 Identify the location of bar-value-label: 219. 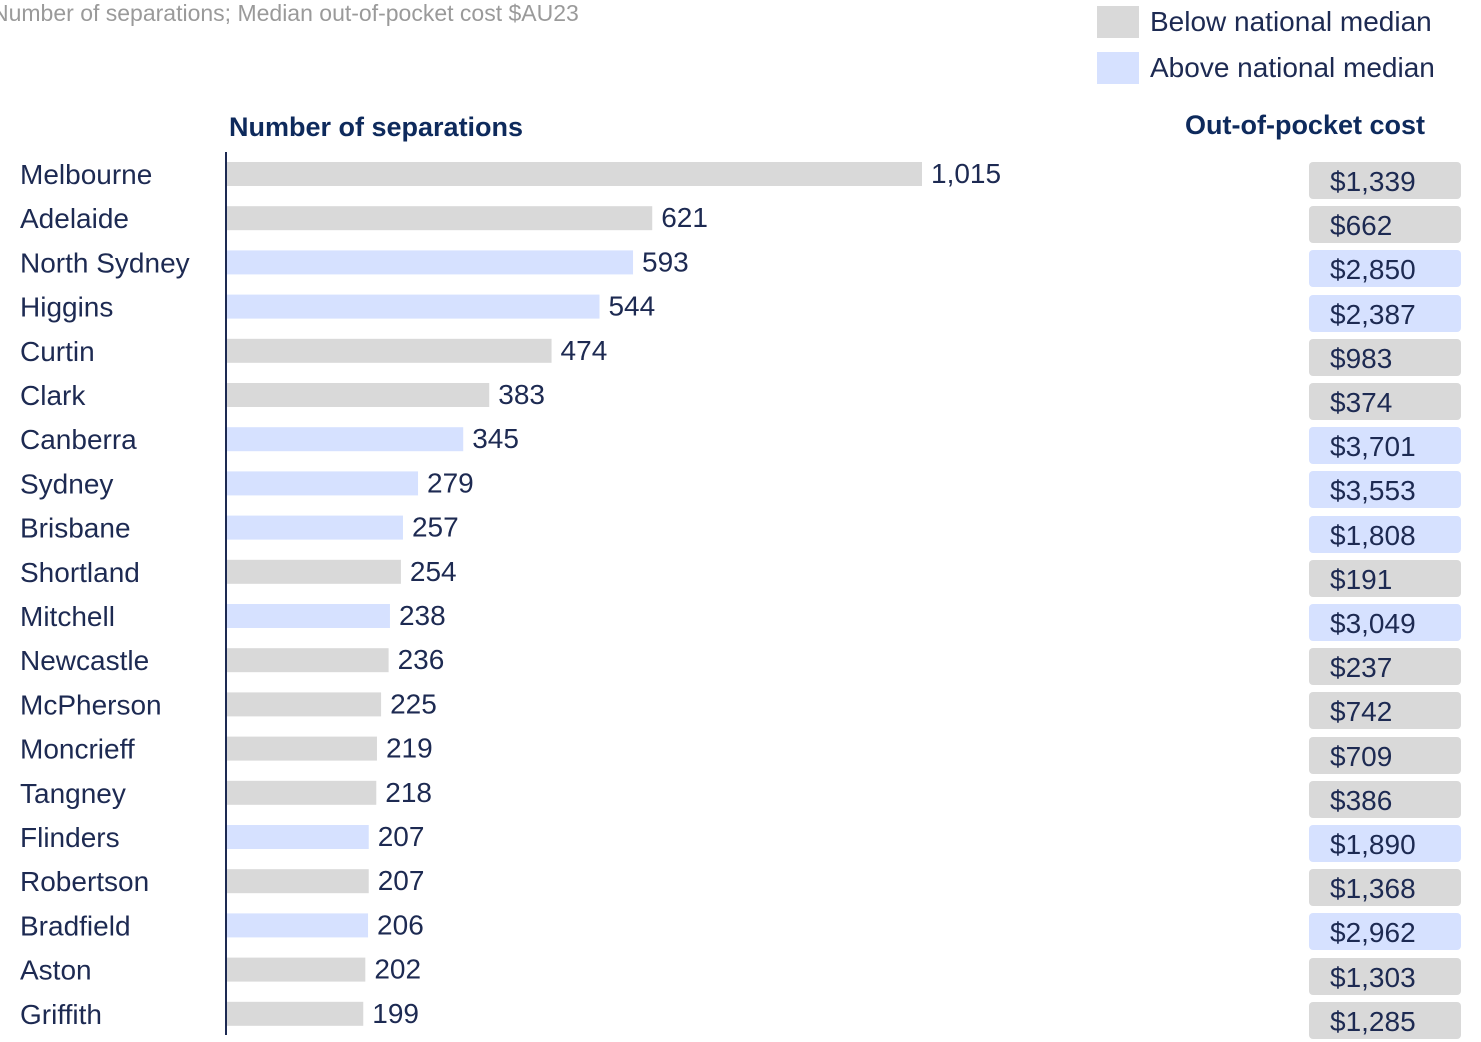
(409, 748).